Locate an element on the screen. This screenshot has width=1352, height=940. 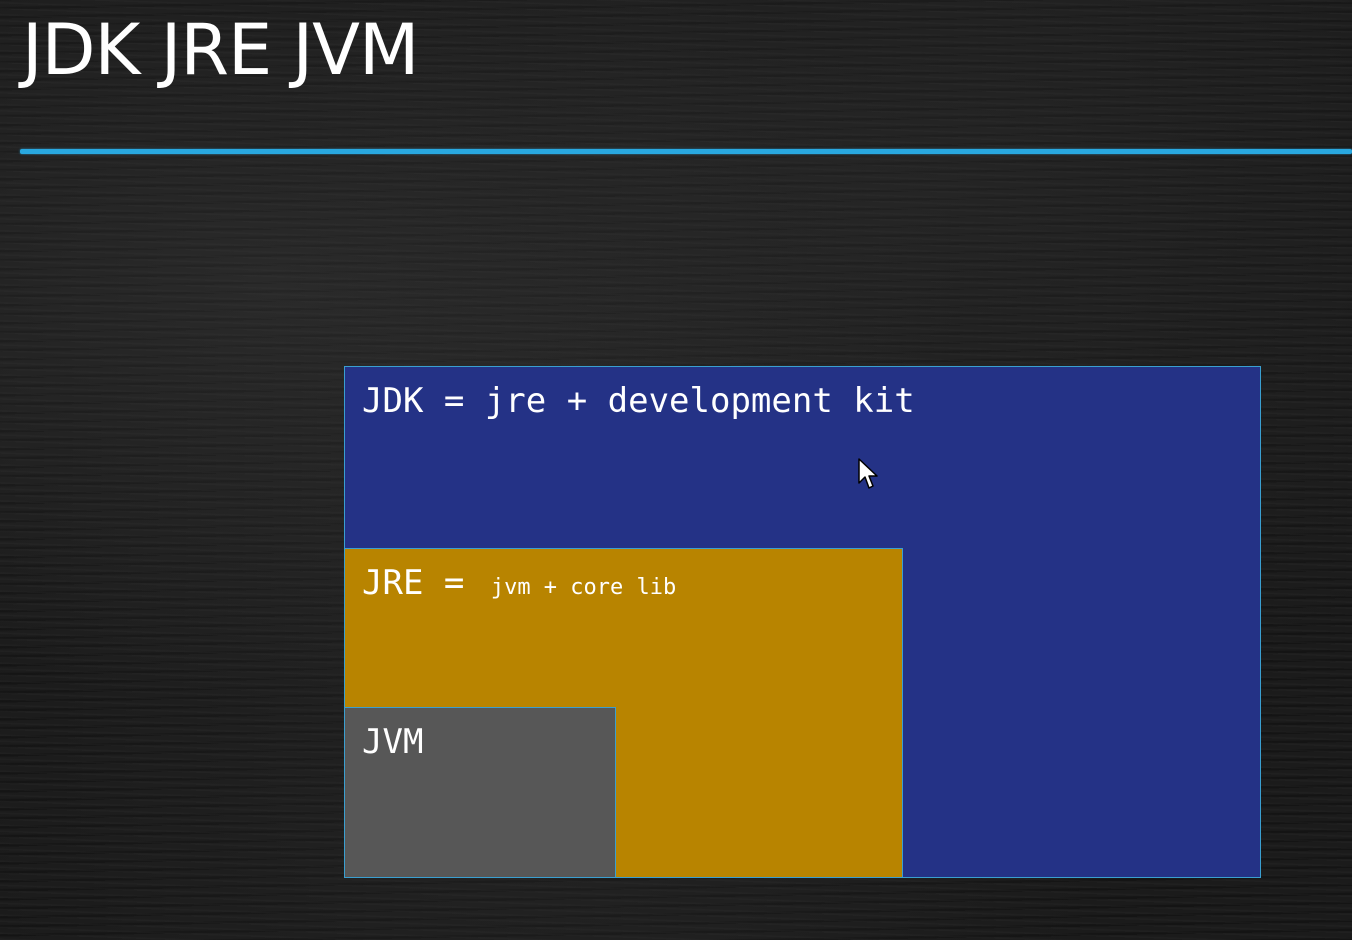
title-underline is located at coordinates (686, 151).